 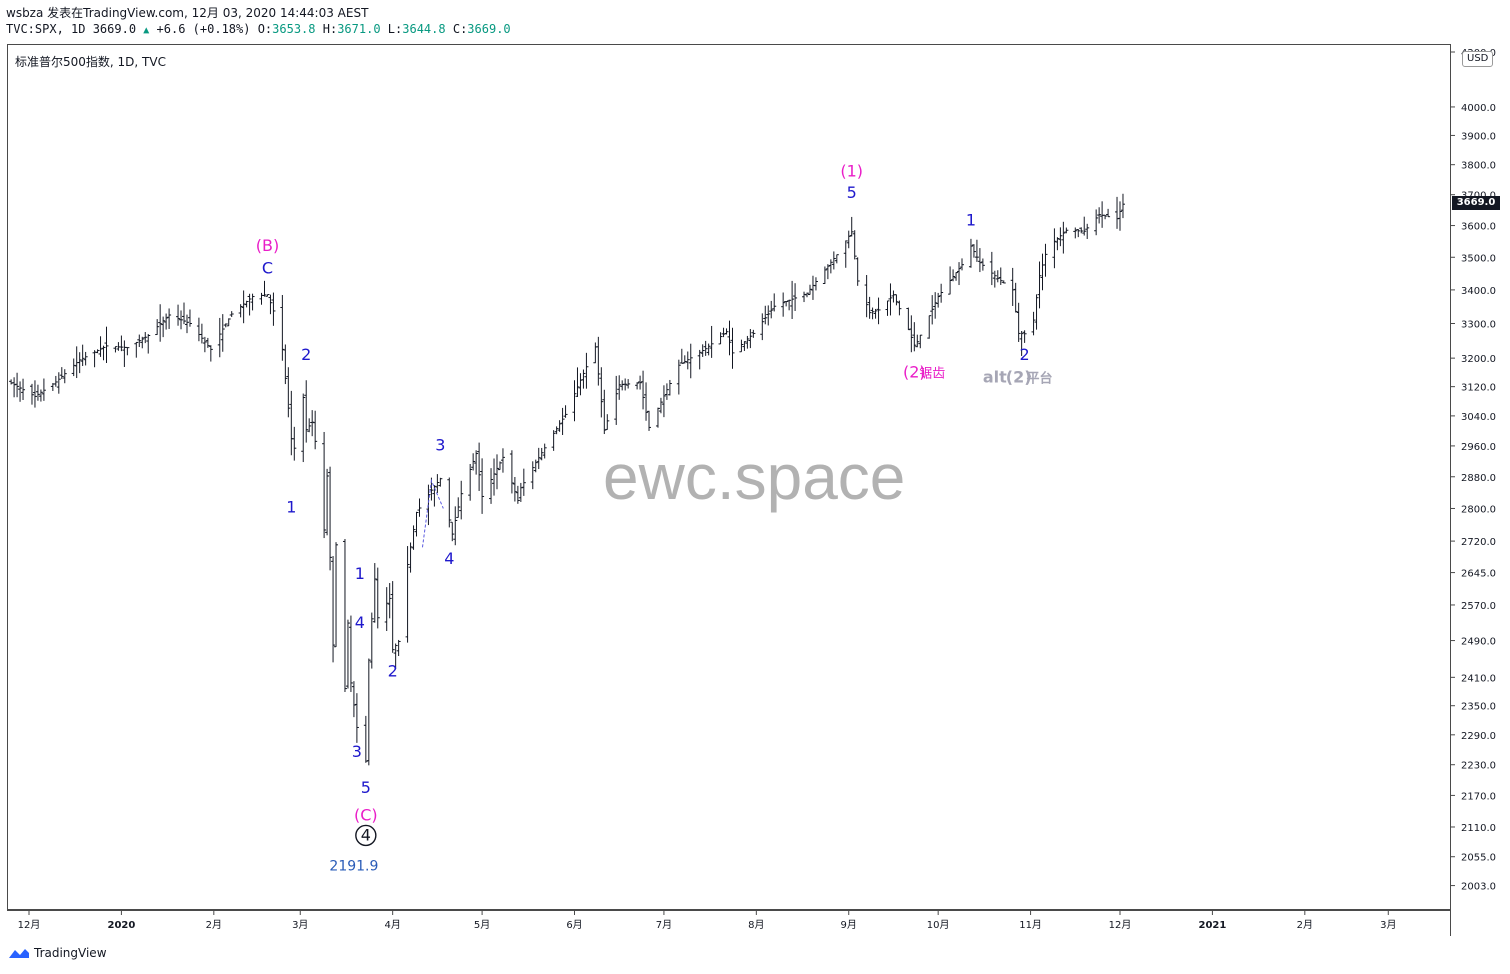 What do you see at coordinates (1478, 258) in the screenshot?
I see `price-tick-label: 3500.0` at bounding box center [1478, 258].